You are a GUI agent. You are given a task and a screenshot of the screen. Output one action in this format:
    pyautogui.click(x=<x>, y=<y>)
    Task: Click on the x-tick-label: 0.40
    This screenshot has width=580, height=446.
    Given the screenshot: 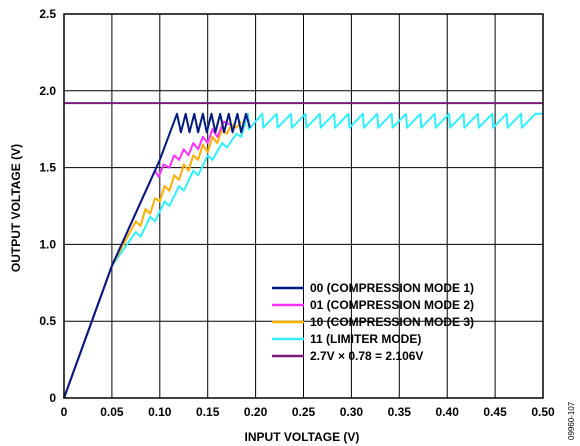 What is the action you would take?
    pyautogui.click(x=448, y=412)
    